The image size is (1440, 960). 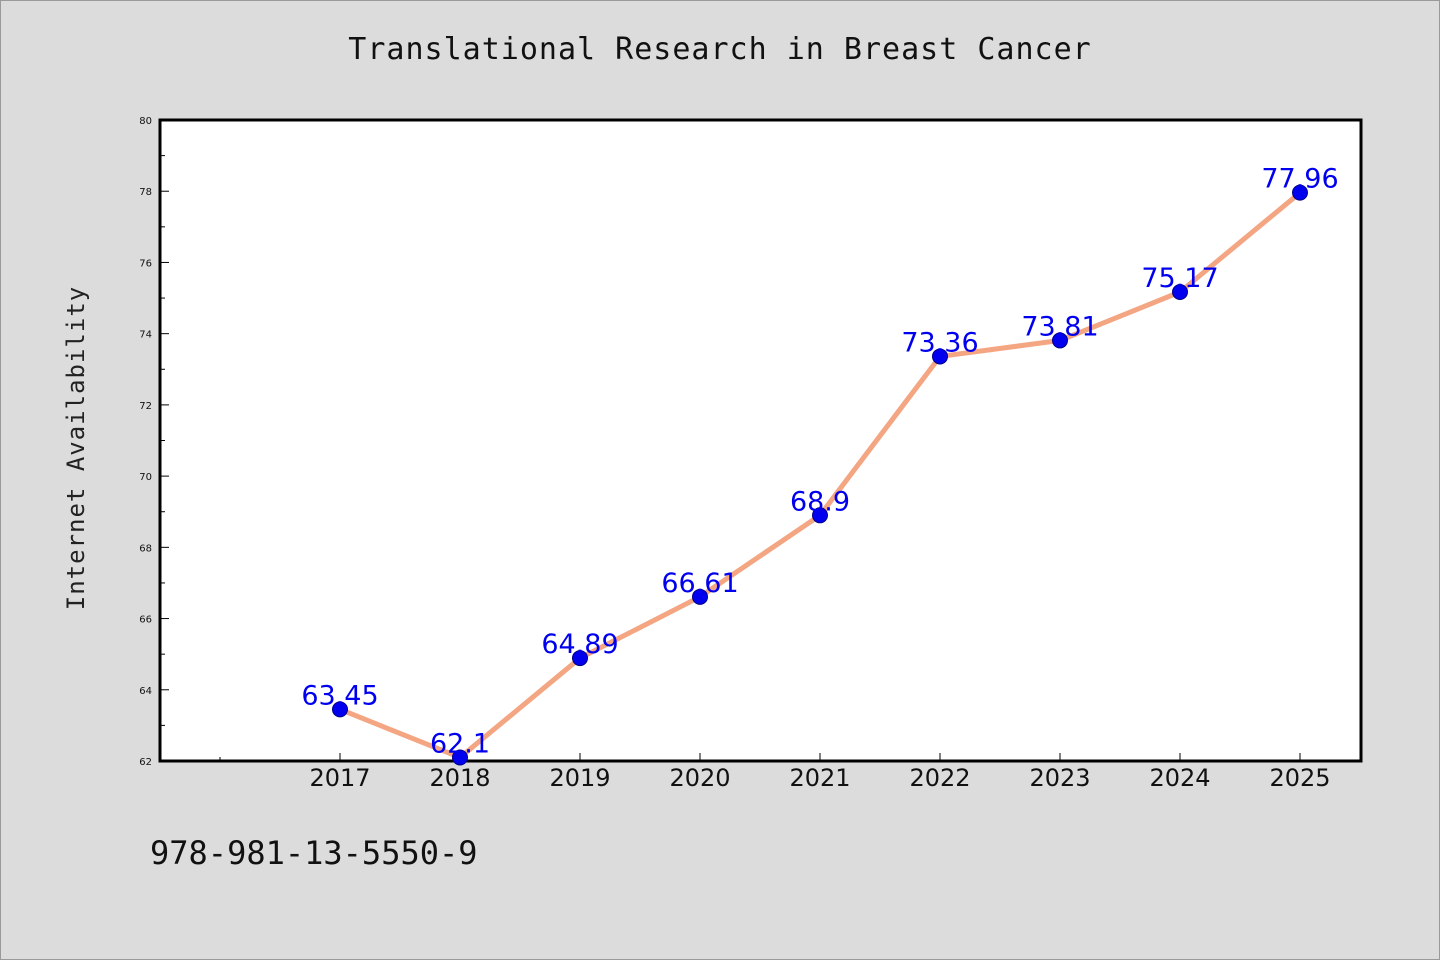 I want to click on y-tick-label: 72, so click(x=145, y=406).